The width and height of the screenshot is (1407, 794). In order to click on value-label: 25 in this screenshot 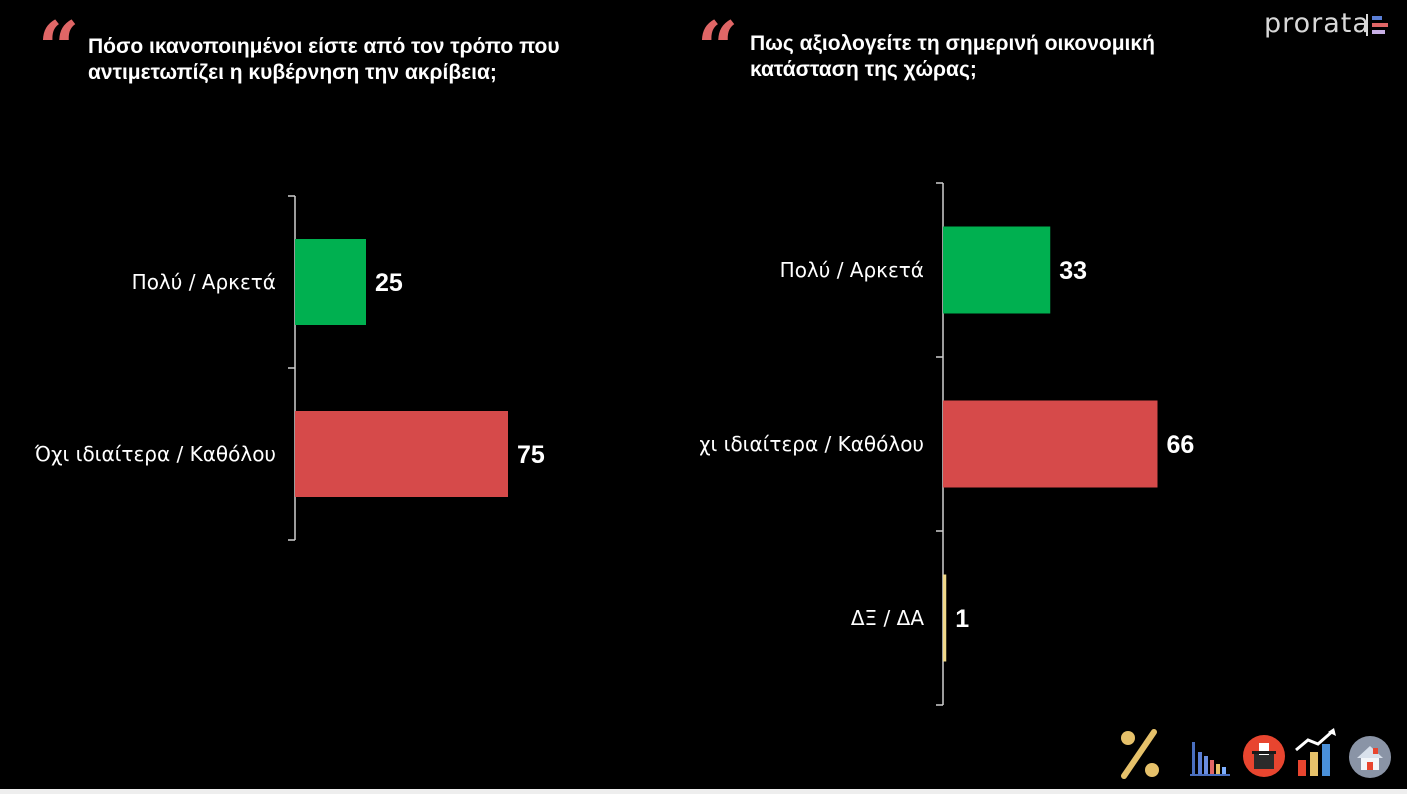, I will do `click(389, 283)`.